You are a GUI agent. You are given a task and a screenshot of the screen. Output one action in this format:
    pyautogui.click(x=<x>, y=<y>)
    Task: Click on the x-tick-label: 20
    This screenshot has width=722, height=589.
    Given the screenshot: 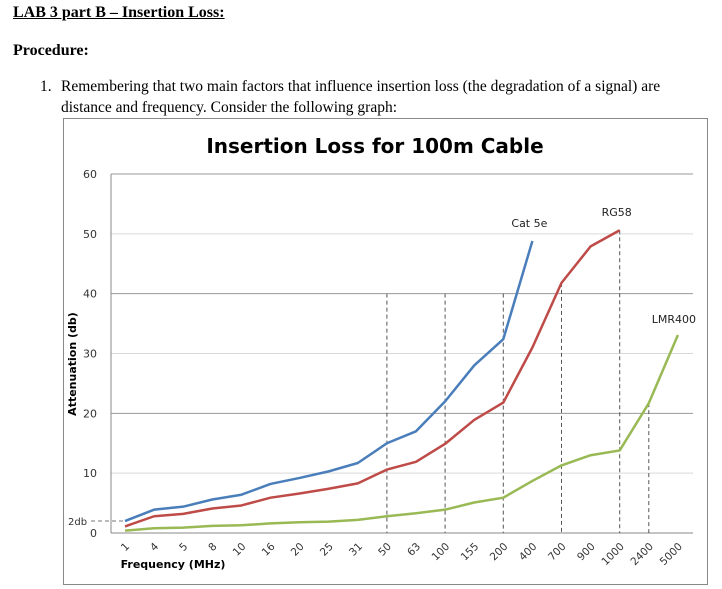 What is the action you would take?
    pyautogui.click(x=298, y=550)
    